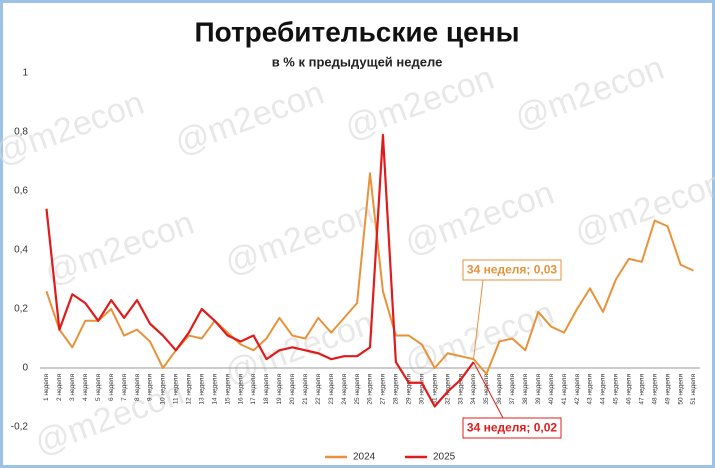  Describe the element at coordinates (21, 132) in the screenshot. I see `y-tick-label: 0,8` at that location.